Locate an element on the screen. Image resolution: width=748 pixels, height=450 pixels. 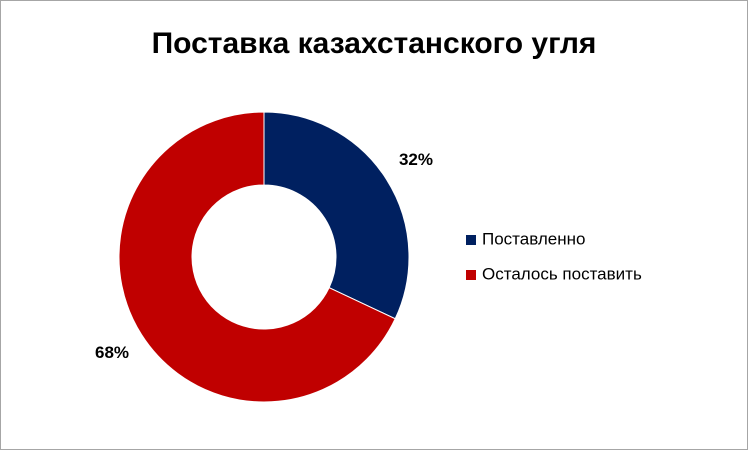
chart-title: Поставка казахстанского угля is located at coordinates (374, 43).